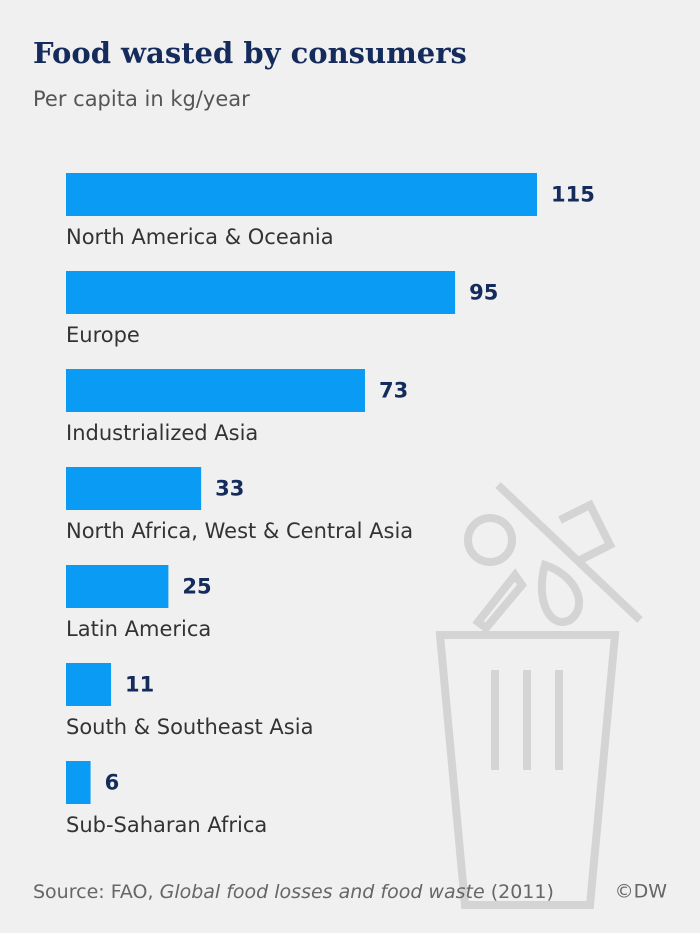 Image resolution: width=700 pixels, height=933 pixels. Describe the element at coordinates (162, 433) in the screenshot. I see `category-label: Industrialized Asia` at that location.